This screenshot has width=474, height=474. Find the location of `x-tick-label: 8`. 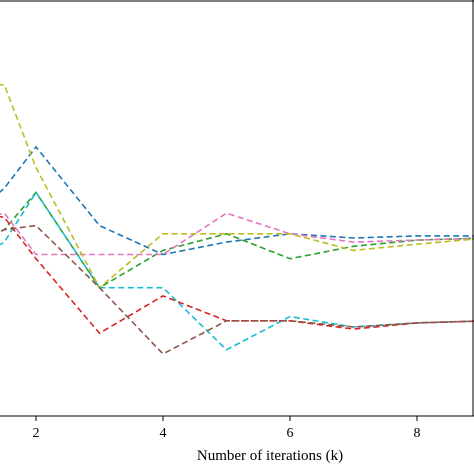

x-tick-label: 8 is located at coordinates (417, 433).